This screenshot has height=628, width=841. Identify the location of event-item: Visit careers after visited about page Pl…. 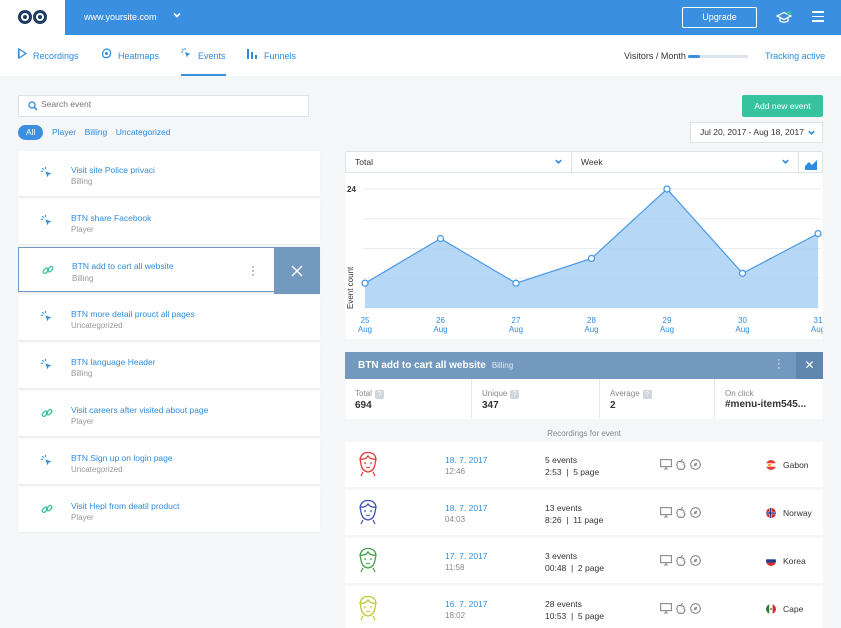
(169, 413).